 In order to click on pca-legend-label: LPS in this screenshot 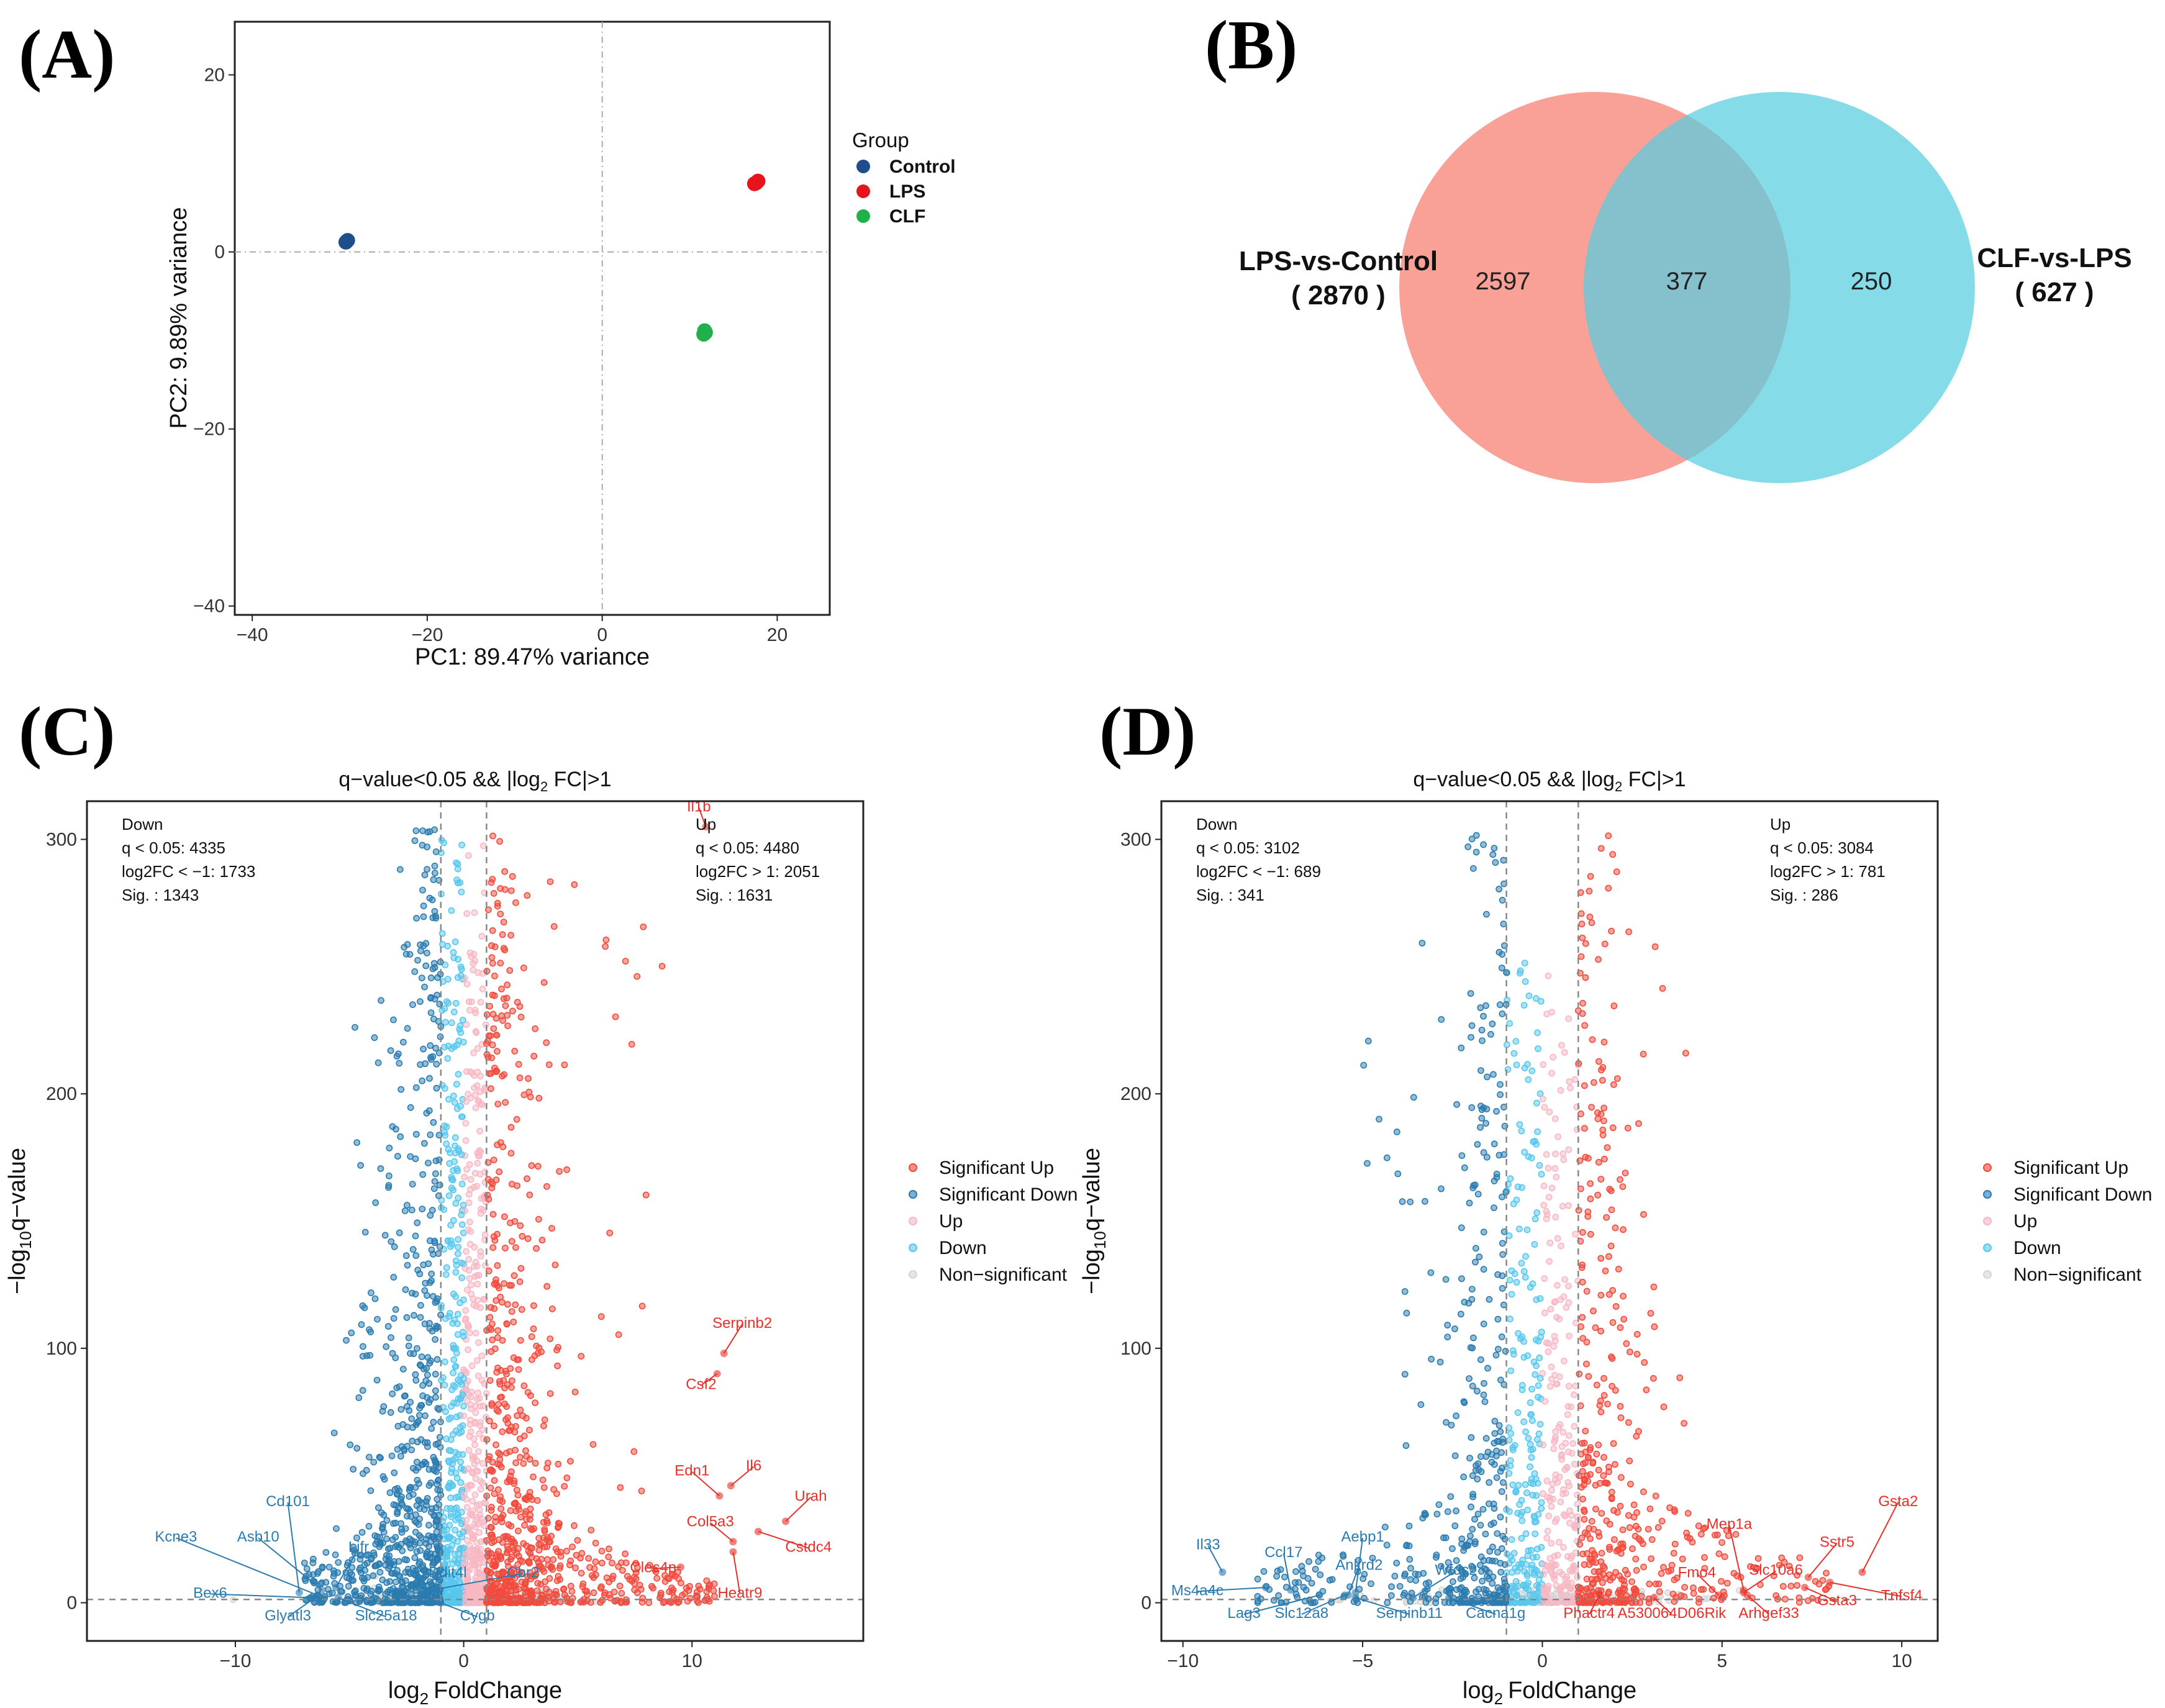, I will do `click(907, 191)`.